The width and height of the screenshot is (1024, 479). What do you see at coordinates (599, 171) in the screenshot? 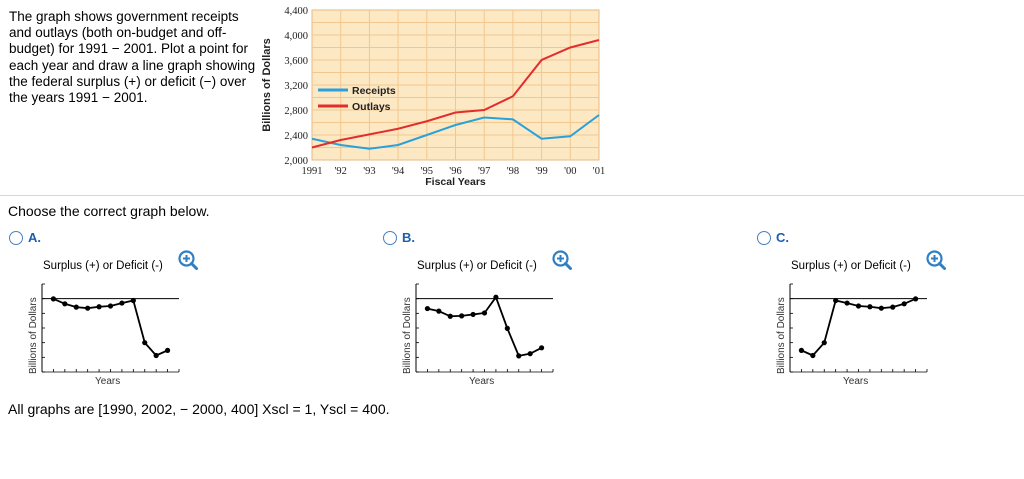
I see `x-tick-label: '01` at bounding box center [599, 171].